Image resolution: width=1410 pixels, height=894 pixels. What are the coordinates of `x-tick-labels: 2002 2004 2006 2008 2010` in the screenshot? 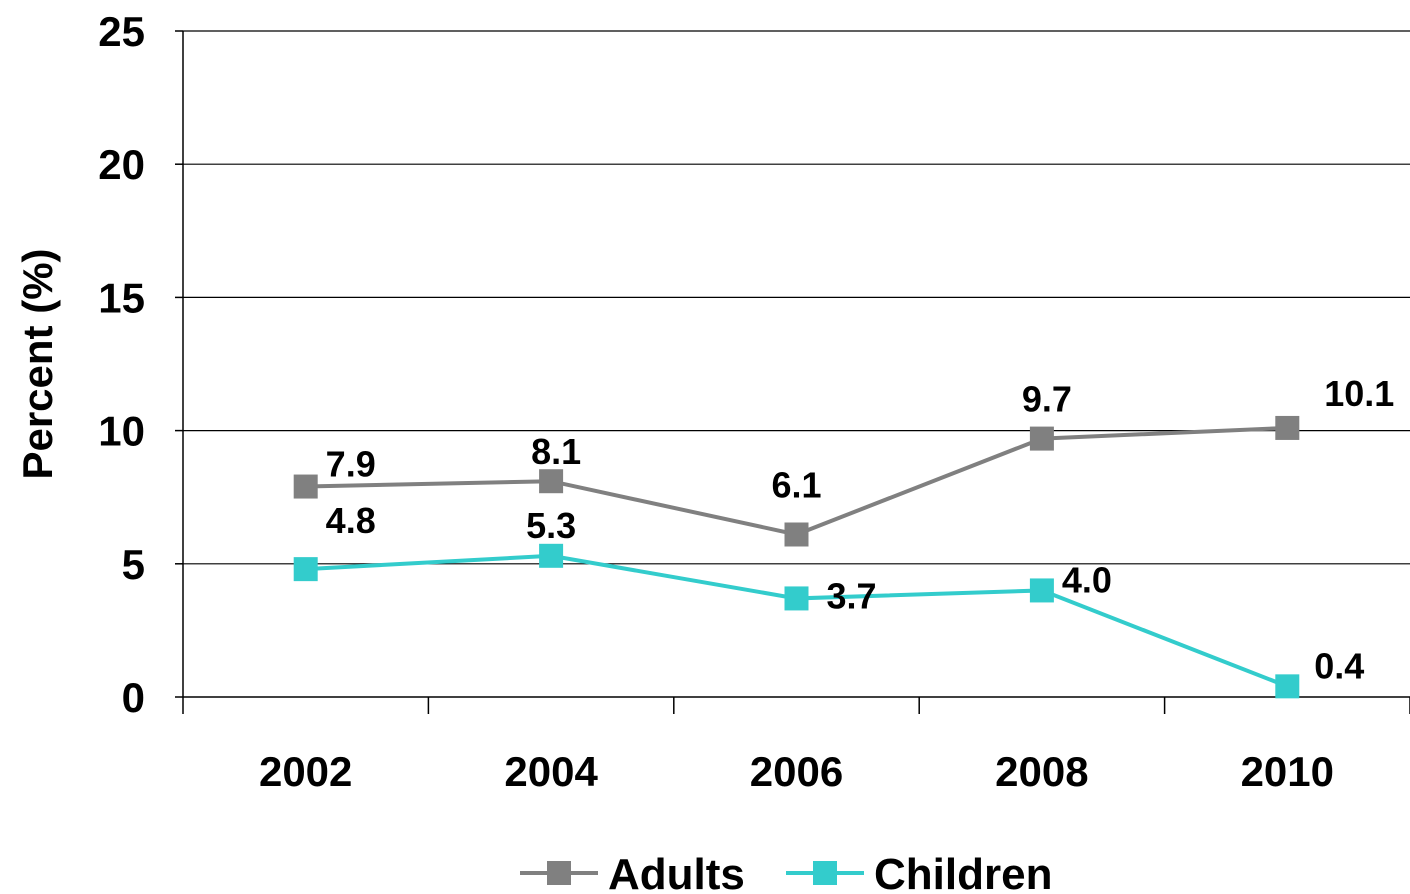 It's located at (796, 746).